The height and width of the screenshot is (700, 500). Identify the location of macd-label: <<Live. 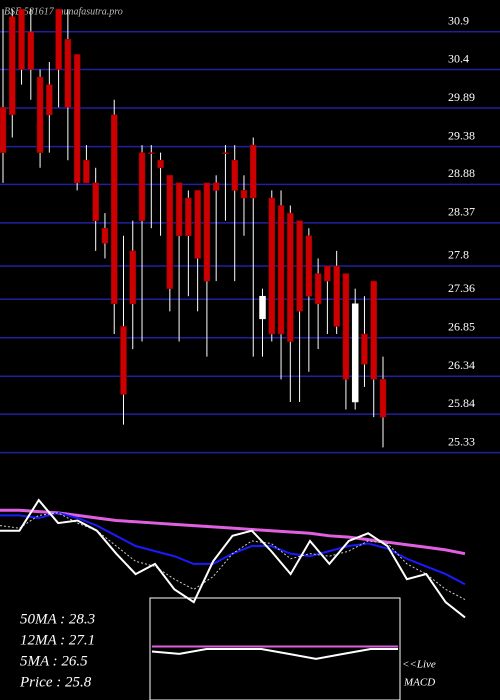
(419, 665).